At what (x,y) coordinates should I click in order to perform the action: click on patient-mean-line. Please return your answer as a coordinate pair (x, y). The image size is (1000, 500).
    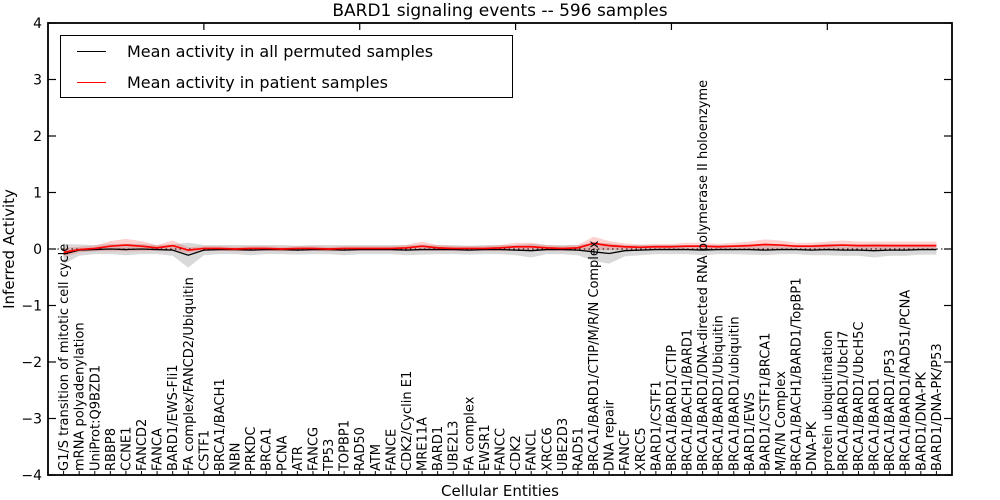
    Looking at the image, I should click on (500, 248).